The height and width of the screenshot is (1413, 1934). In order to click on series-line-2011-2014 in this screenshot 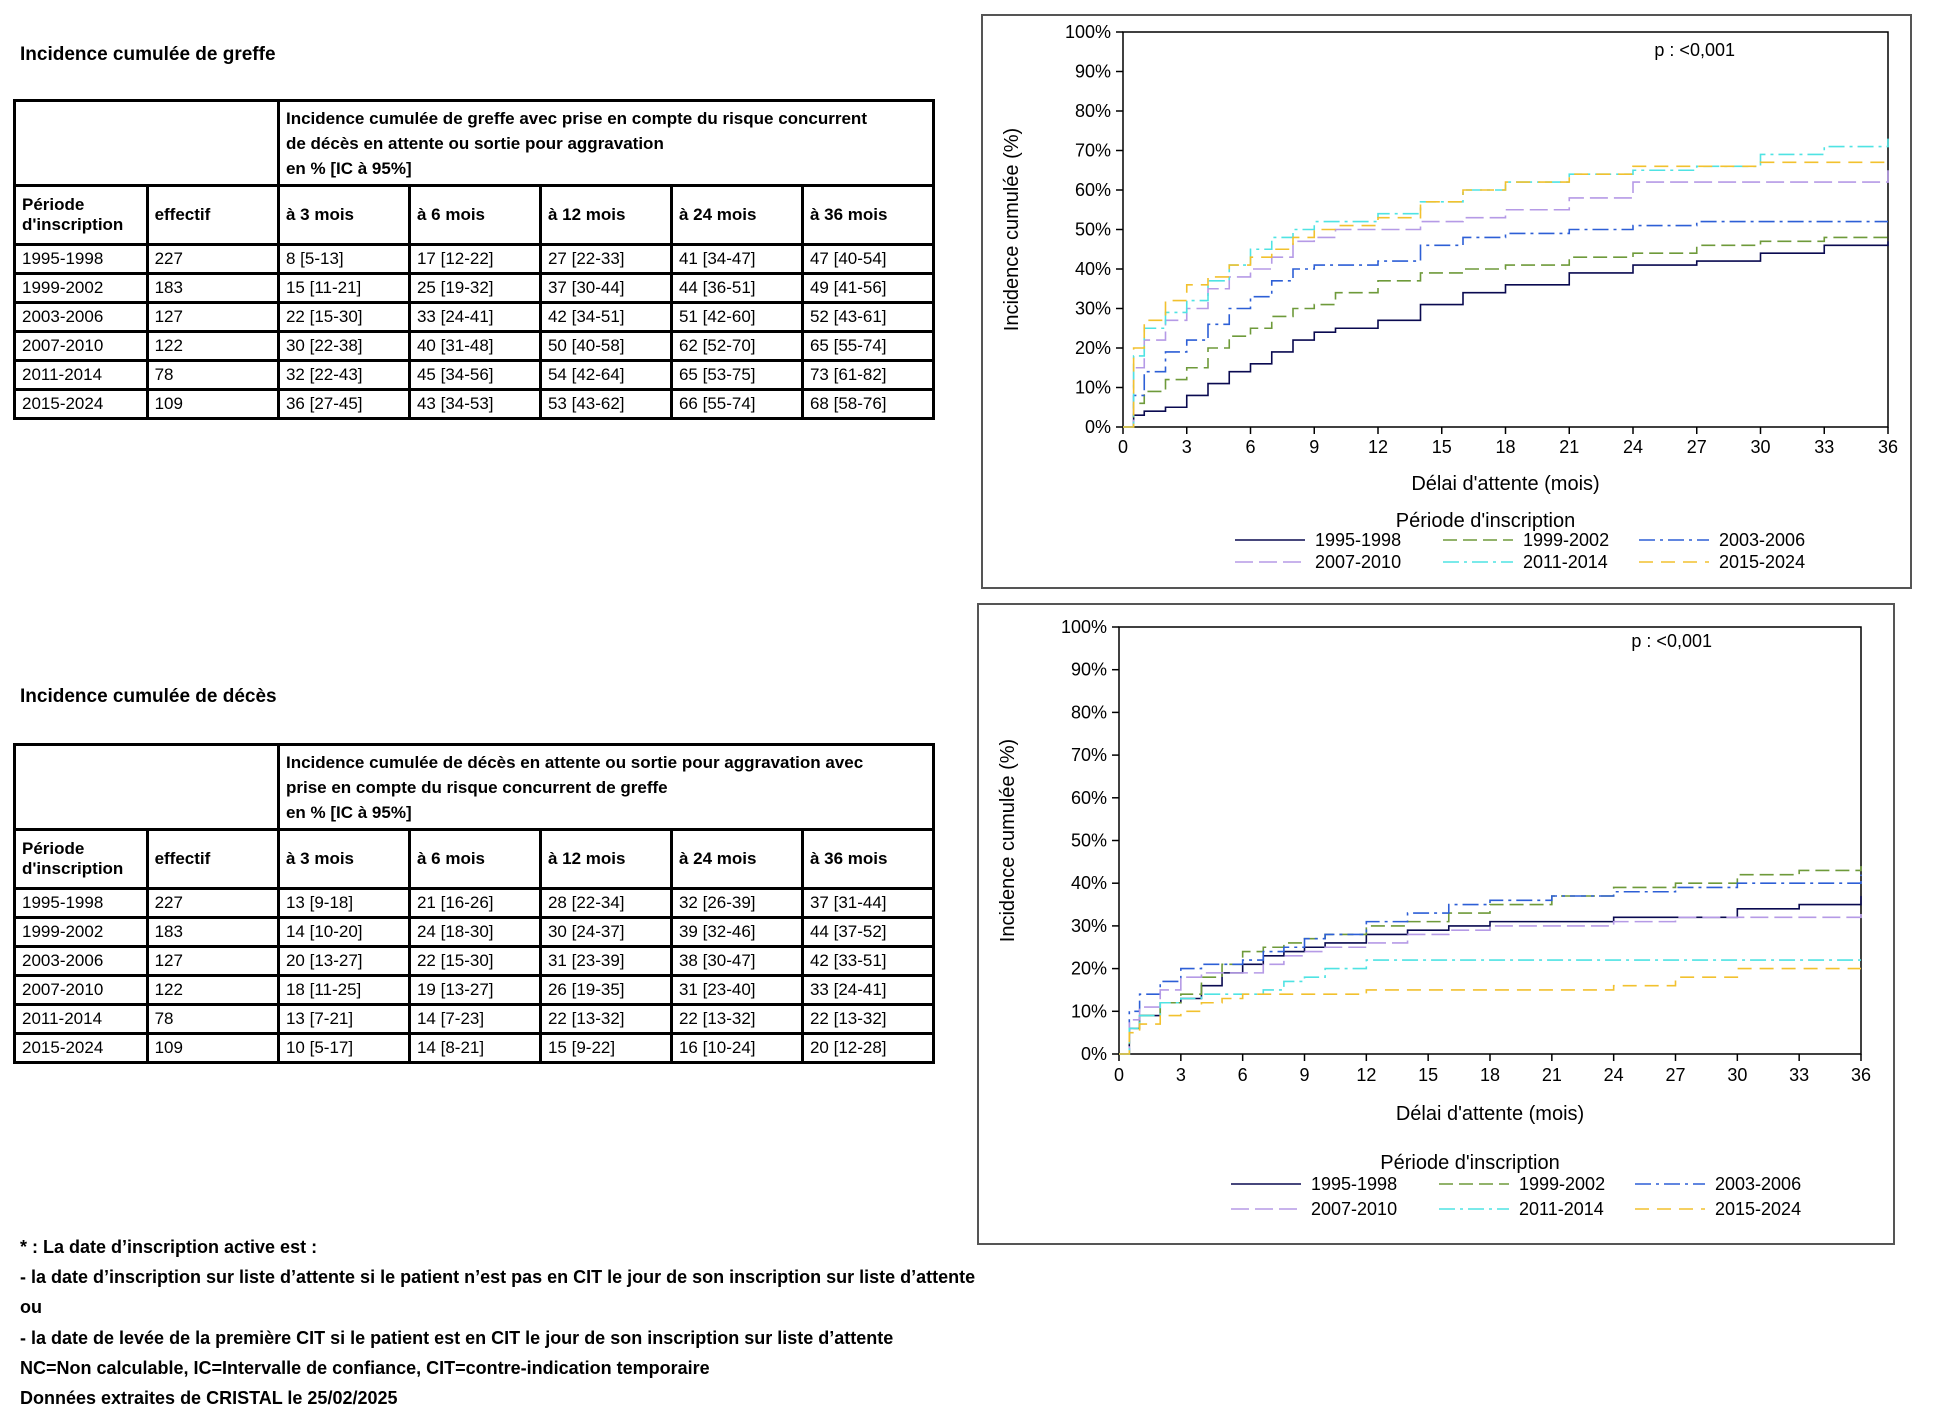, I will do `click(1506, 283)`.